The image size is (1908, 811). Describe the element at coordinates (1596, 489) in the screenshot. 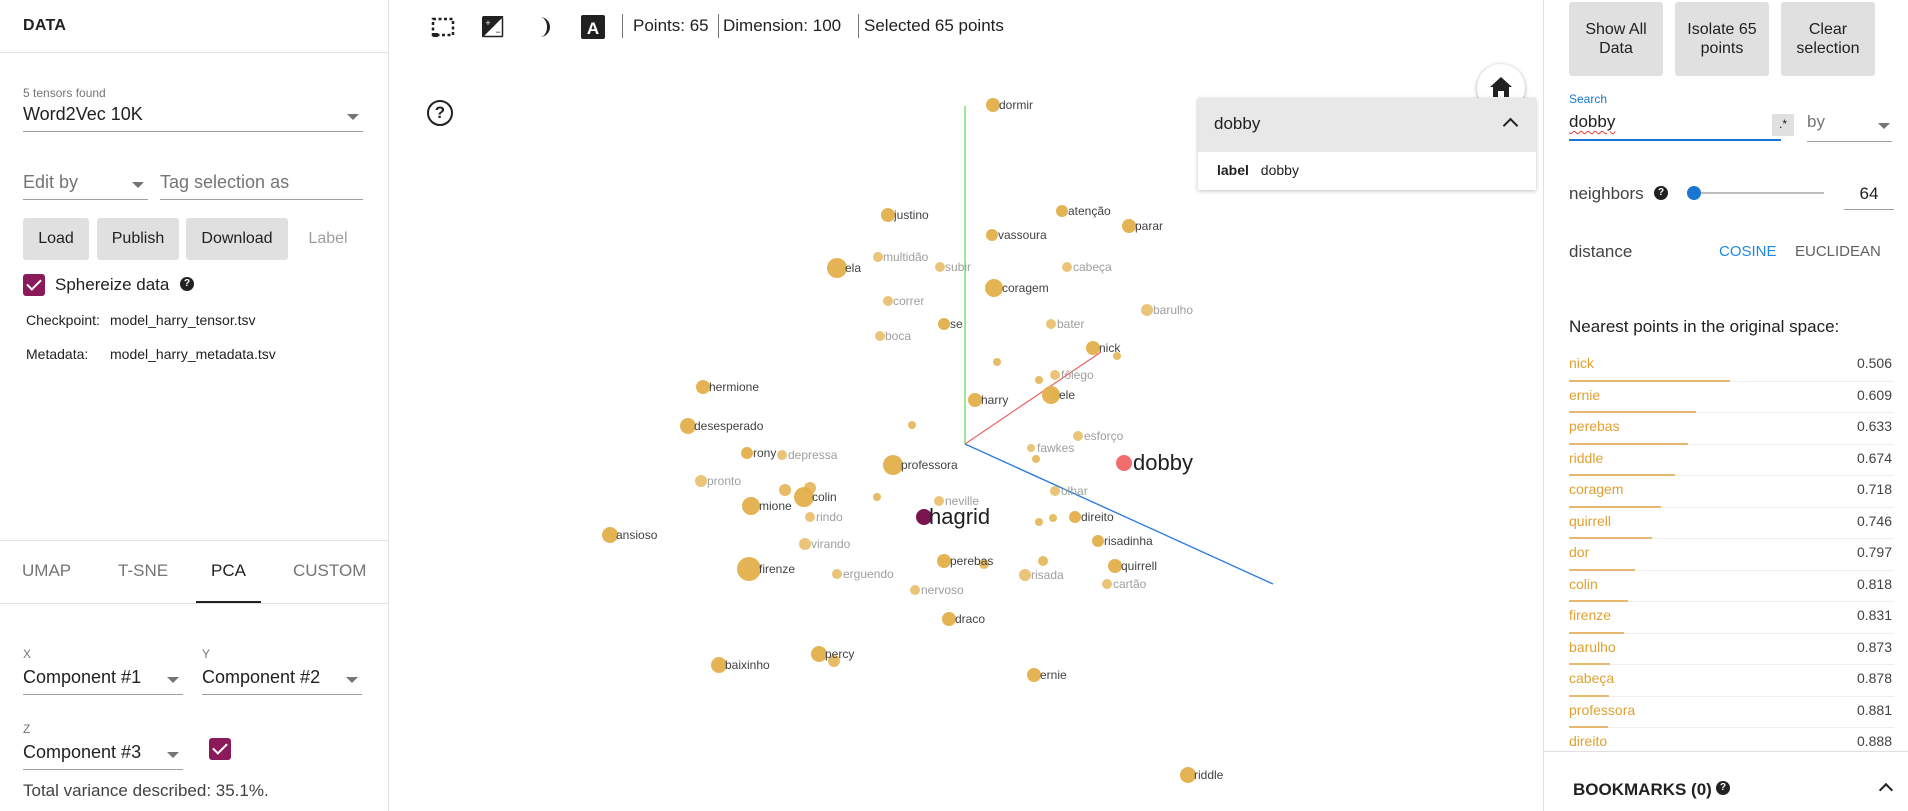

I see `nearest-point-label: coragem` at that location.